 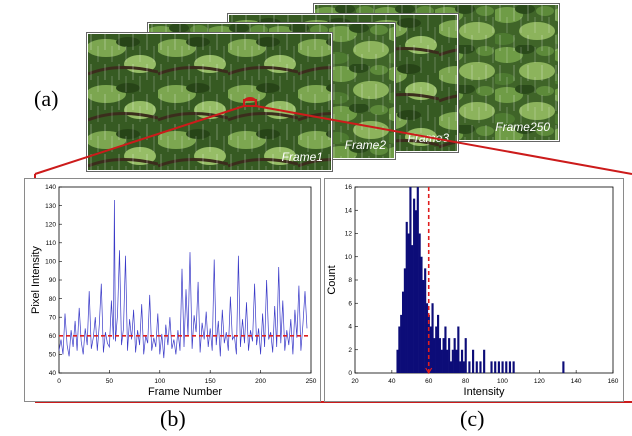 I want to click on x-tick-label: 200, so click(x=260, y=381).